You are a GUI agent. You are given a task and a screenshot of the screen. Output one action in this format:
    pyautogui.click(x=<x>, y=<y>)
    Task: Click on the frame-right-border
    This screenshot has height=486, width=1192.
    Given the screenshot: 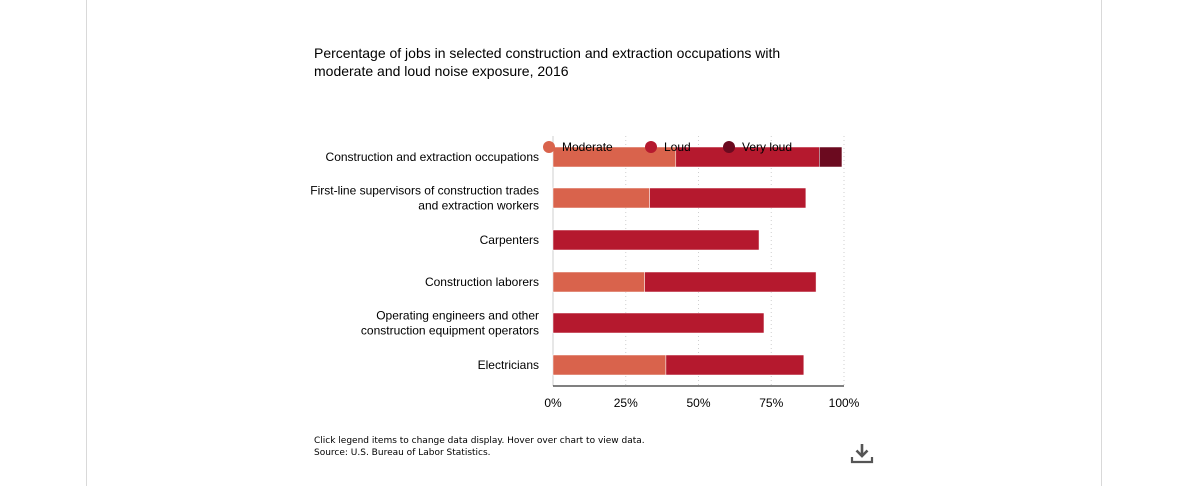 What is the action you would take?
    pyautogui.click(x=1101, y=243)
    